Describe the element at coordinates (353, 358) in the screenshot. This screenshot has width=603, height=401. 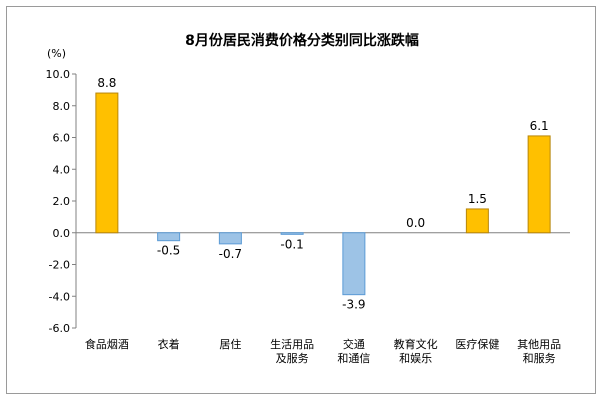
I see `category-label: 和通信` at that location.